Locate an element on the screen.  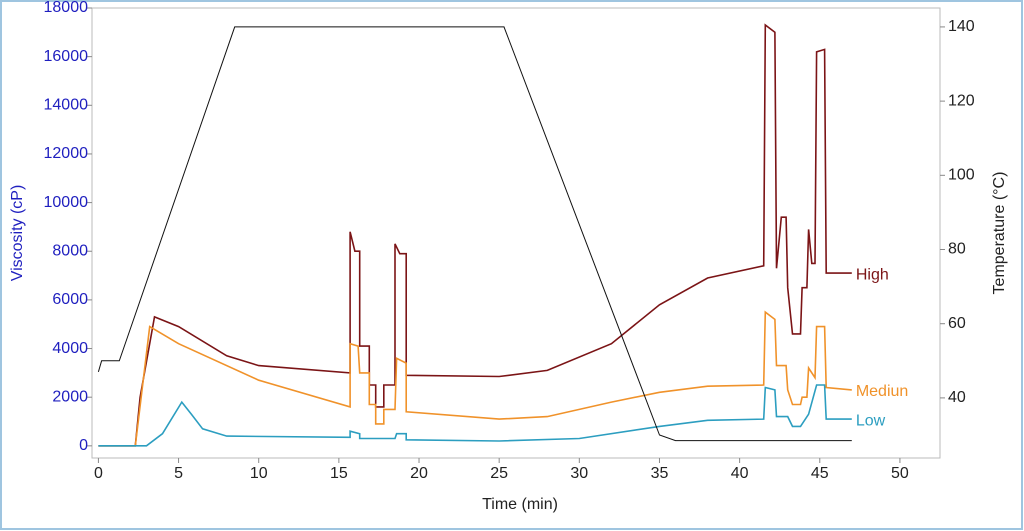
x-tick-label: 25 is located at coordinates (499, 473).